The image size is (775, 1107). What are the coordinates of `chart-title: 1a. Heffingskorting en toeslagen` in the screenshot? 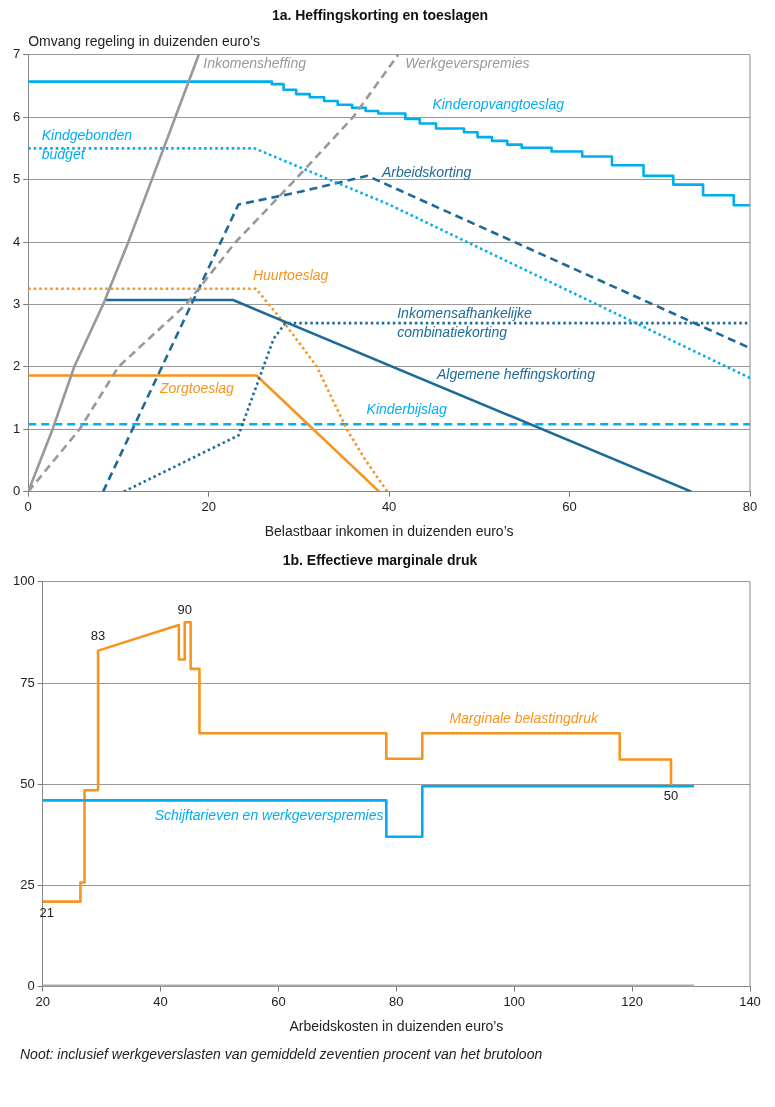 It's located at (380, 15).